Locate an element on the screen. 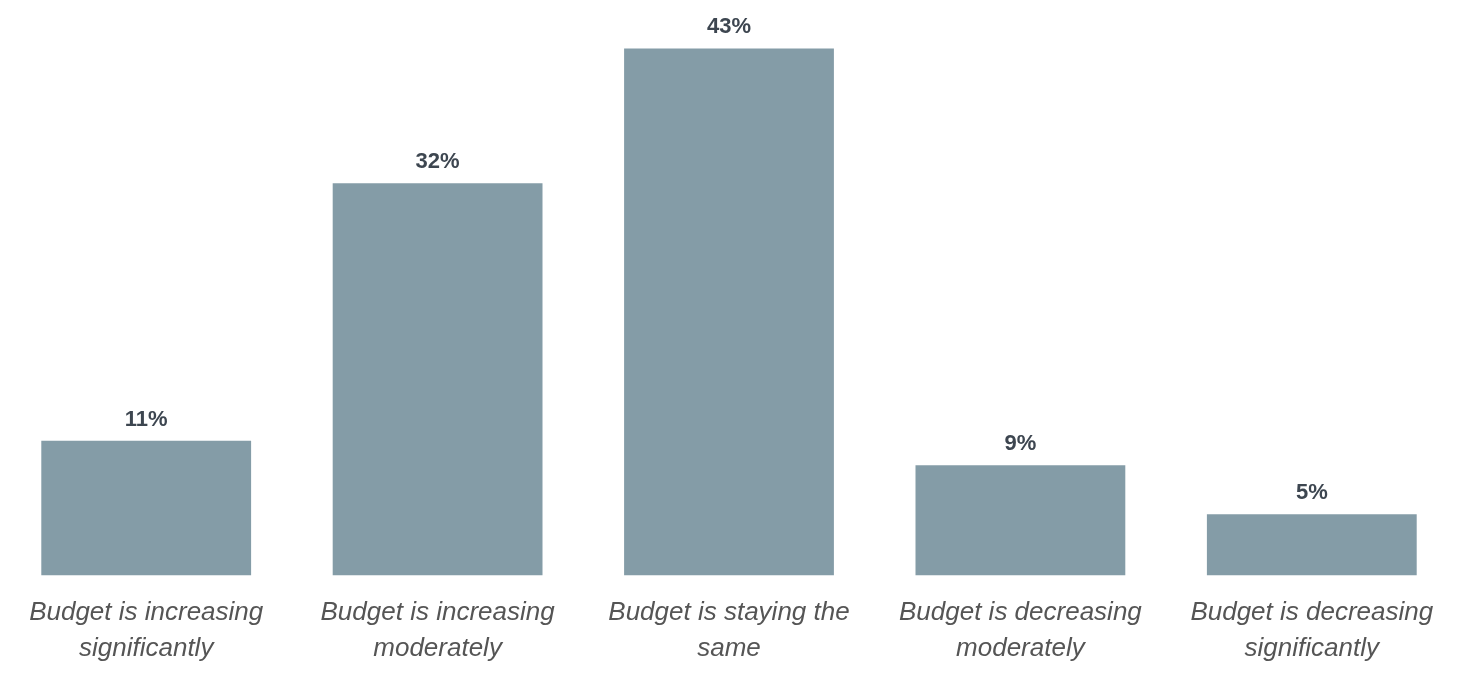 The image size is (1457, 673). data-label: 32% is located at coordinates (437, 161).